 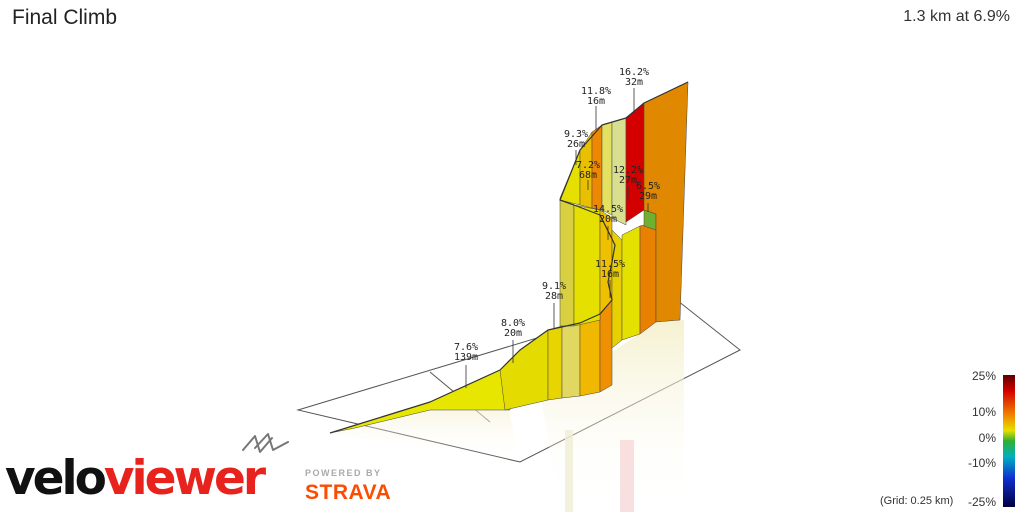 I want to click on climb-summary: 1.3 km at 6.9%, so click(x=956, y=16).